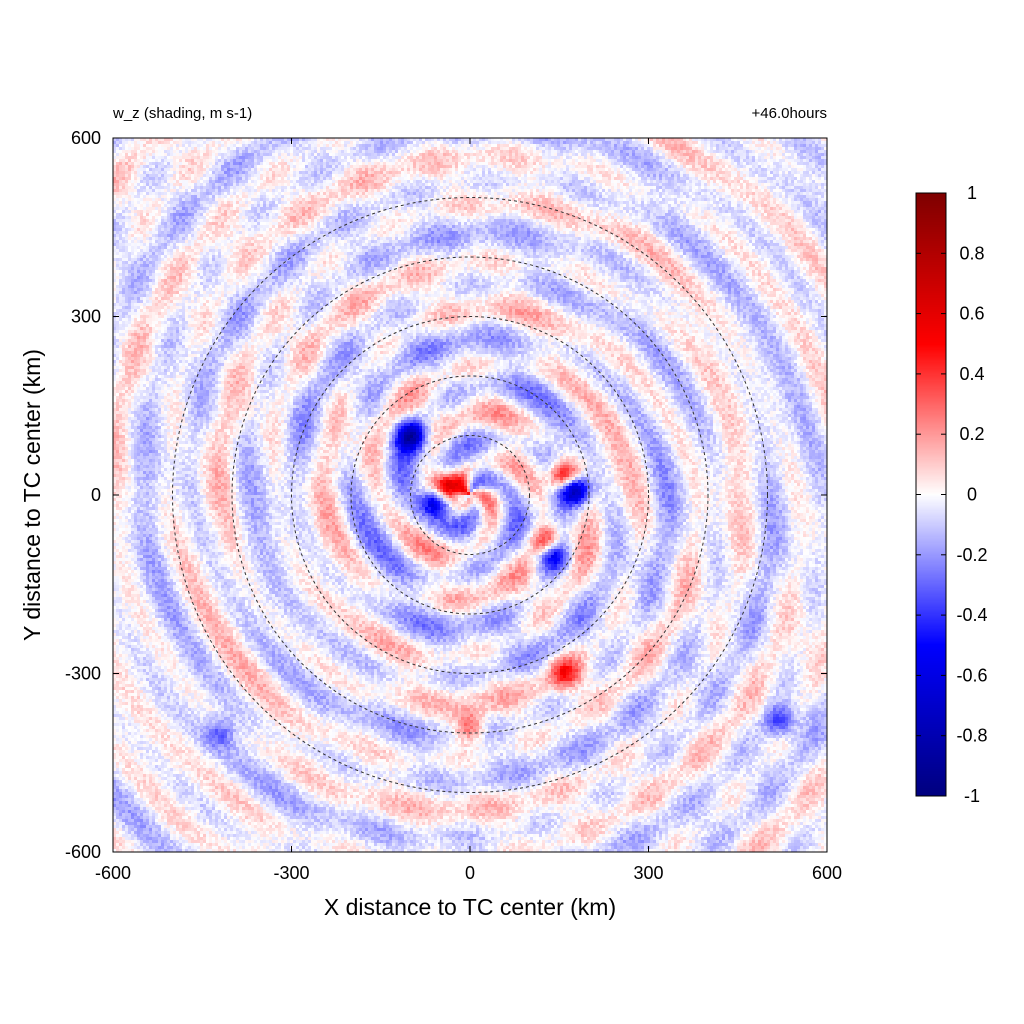 Image resolution: width=1024 pixels, height=1024 pixels. What do you see at coordinates (971, 374) in the screenshot?
I see `colorbar-tick-label: 0.4` at bounding box center [971, 374].